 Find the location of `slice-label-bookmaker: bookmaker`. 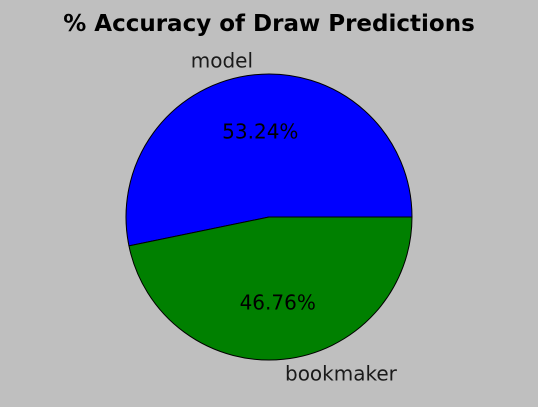

slice-label-bookmaker: bookmaker is located at coordinates (341, 374).